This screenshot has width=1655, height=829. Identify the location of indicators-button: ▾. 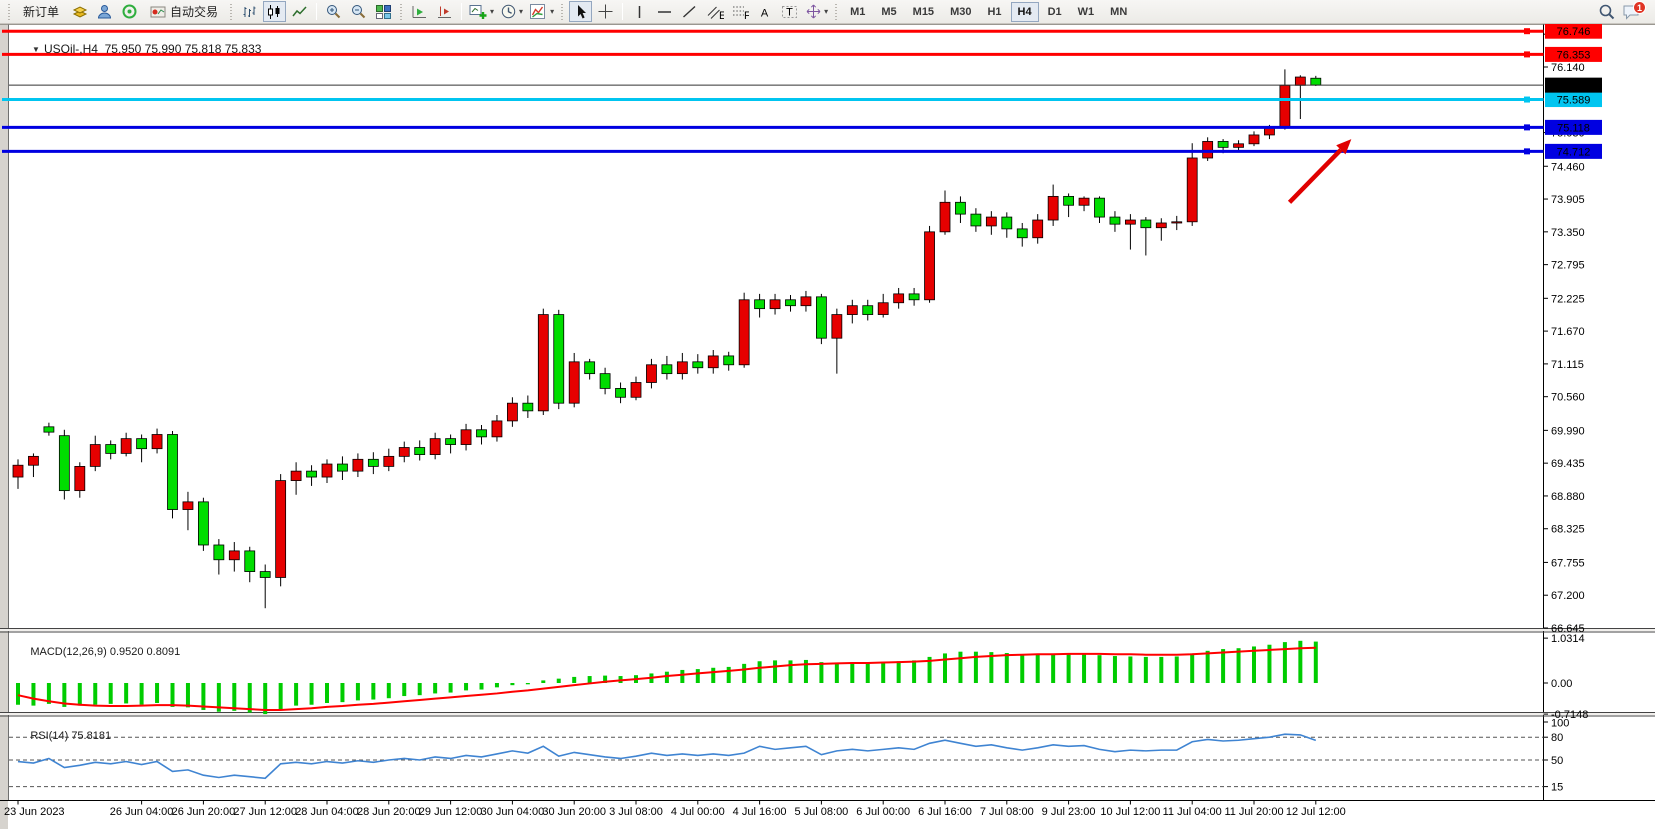
(541, 11).